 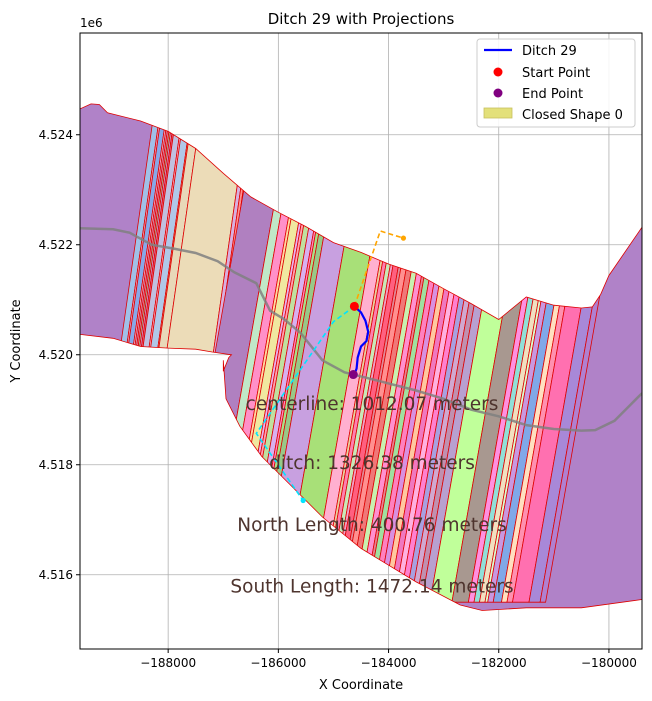 I want to click on legend-ditch-label: Ditch 29, so click(x=549, y=51).